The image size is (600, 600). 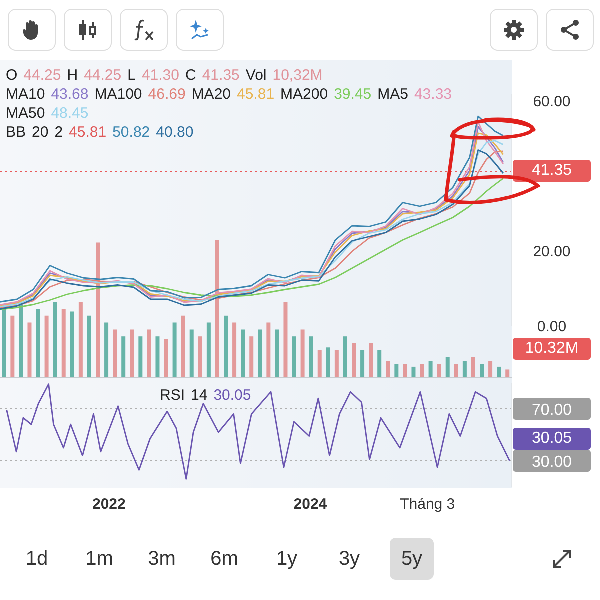 I want to click on y-tick-label: 0.00, so click(x=552, y=326).